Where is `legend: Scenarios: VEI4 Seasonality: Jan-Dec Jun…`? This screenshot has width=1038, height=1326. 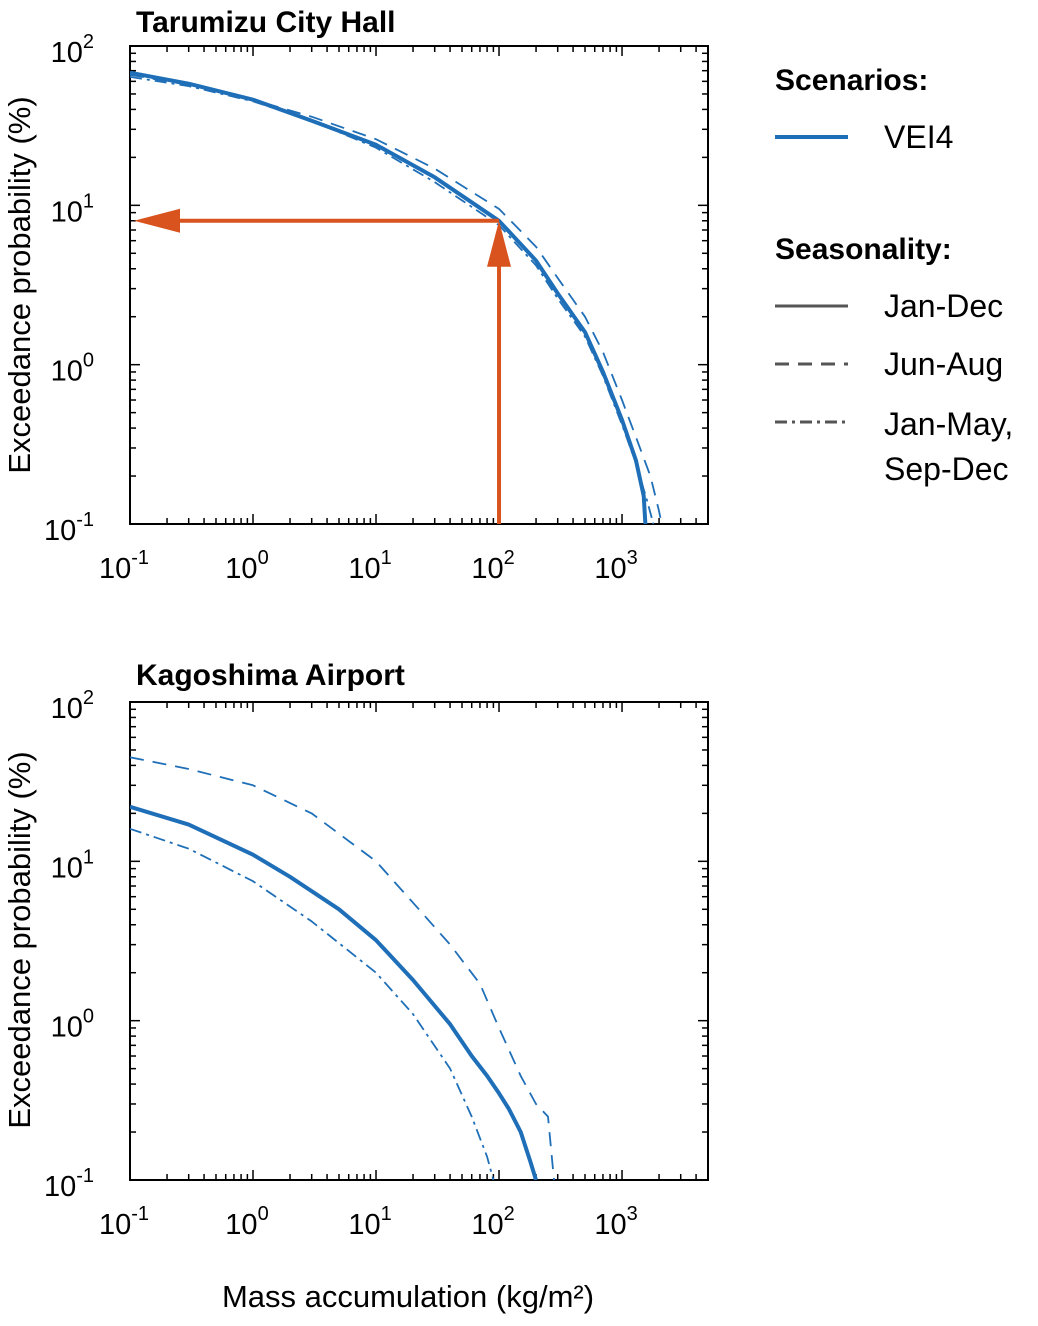 legend: Scenarios: VEI4 Seasonality: Jan-Dec Jun… is located at coordinates (894, 275).